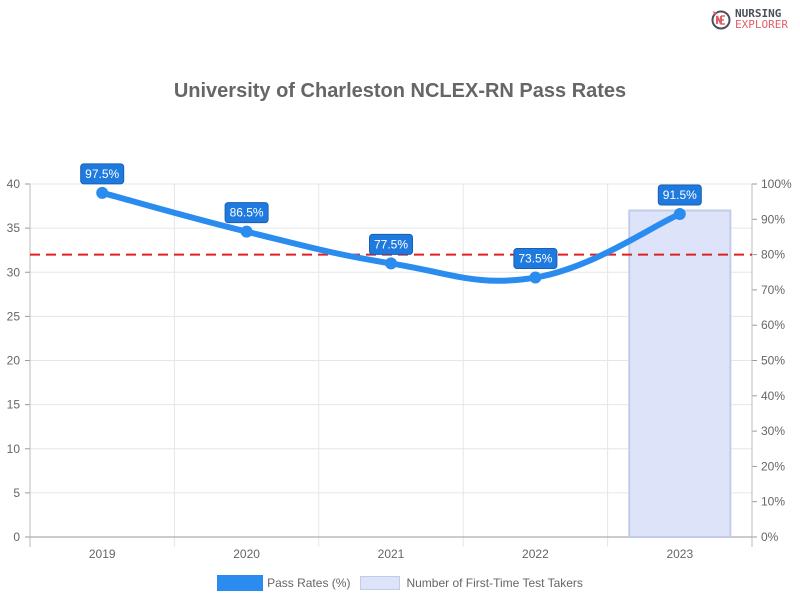 The image size is (800, 600). Describe the element at coordinates (380, 583) in the screenshot. I see `legend-swatch-test-takers` at that location.